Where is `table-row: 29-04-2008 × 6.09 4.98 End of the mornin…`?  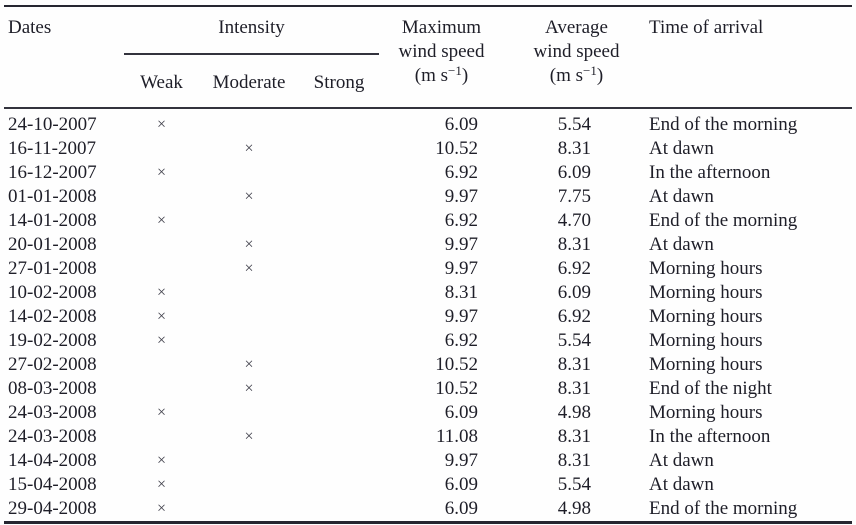
table-row: 29-04-2008 × 6.09 4.98 End of the mornin… is located at coordinates (428, 510).